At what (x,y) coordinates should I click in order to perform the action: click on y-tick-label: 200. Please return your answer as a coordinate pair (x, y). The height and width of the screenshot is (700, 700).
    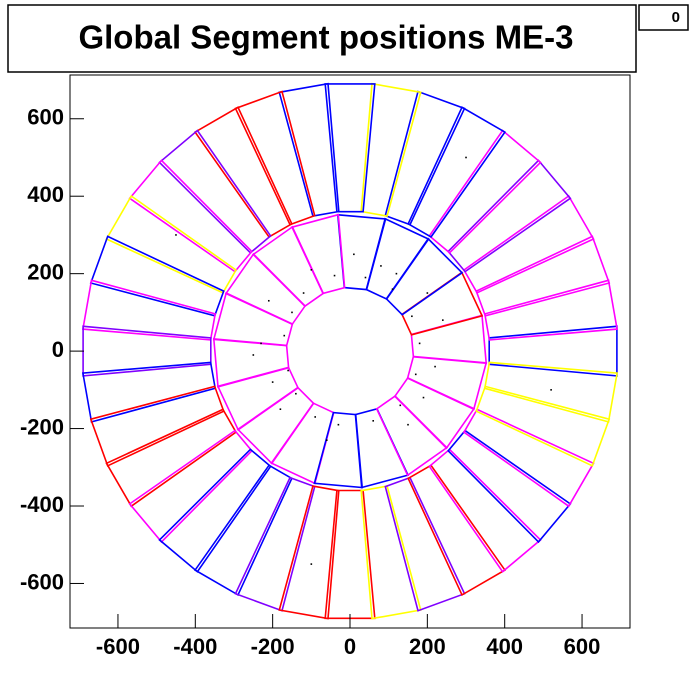
    Looking at the image, I should click on (45, 271).